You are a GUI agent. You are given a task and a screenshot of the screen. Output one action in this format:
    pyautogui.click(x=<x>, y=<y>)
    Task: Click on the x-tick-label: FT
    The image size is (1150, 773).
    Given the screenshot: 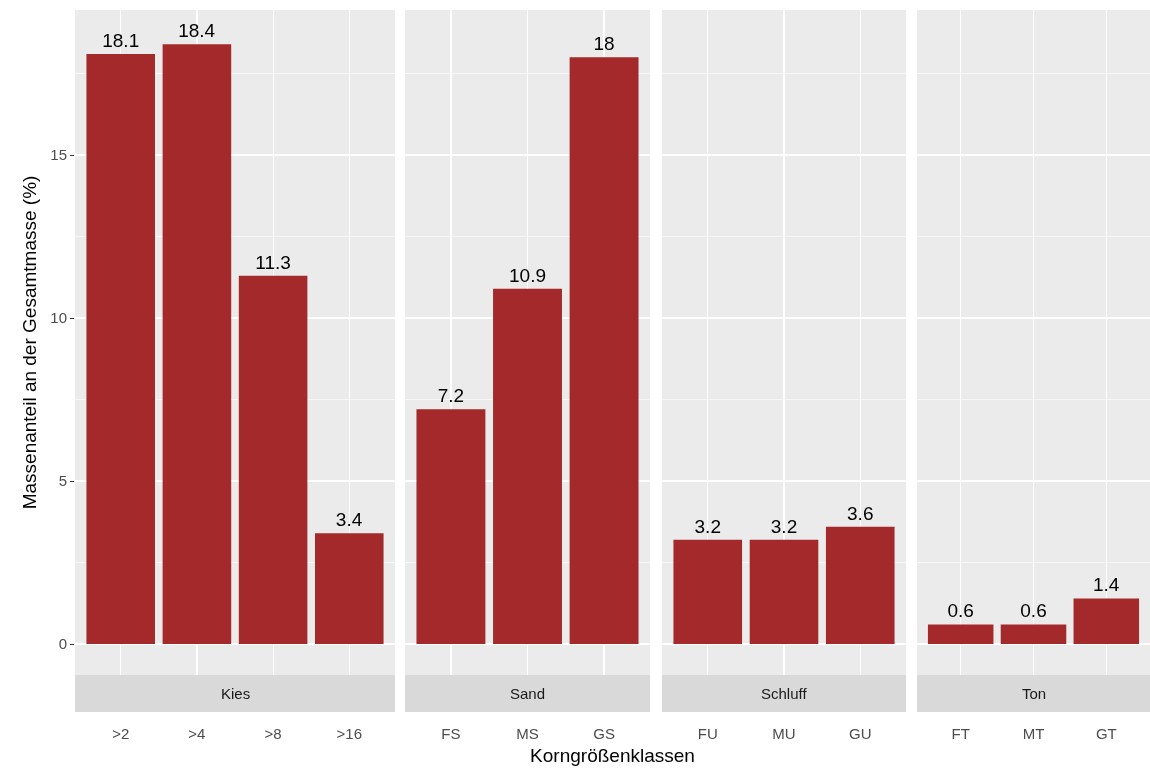 What is the action you would take?
    pyautogui.click(x=960, y=733)
    